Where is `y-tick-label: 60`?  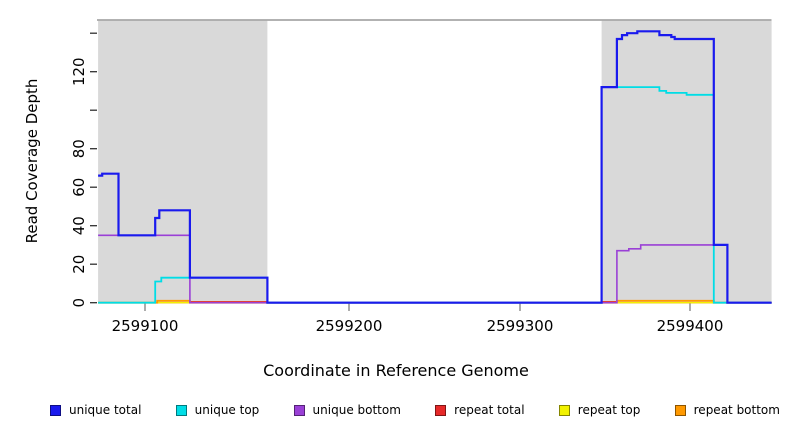
y-tick-label: 60 is located at coordinates (79, 187).